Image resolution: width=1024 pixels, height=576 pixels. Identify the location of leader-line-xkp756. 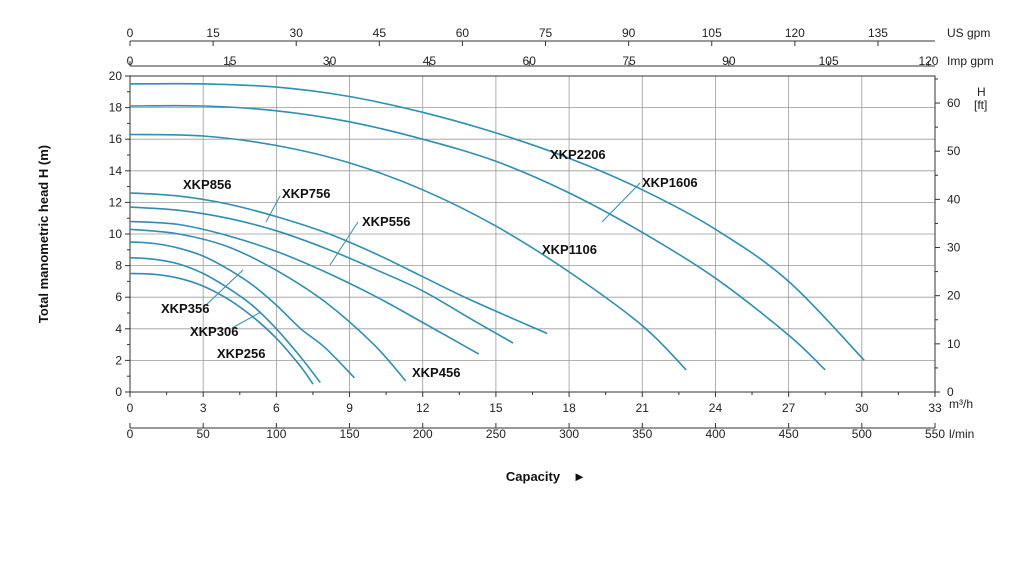
(273, 209).